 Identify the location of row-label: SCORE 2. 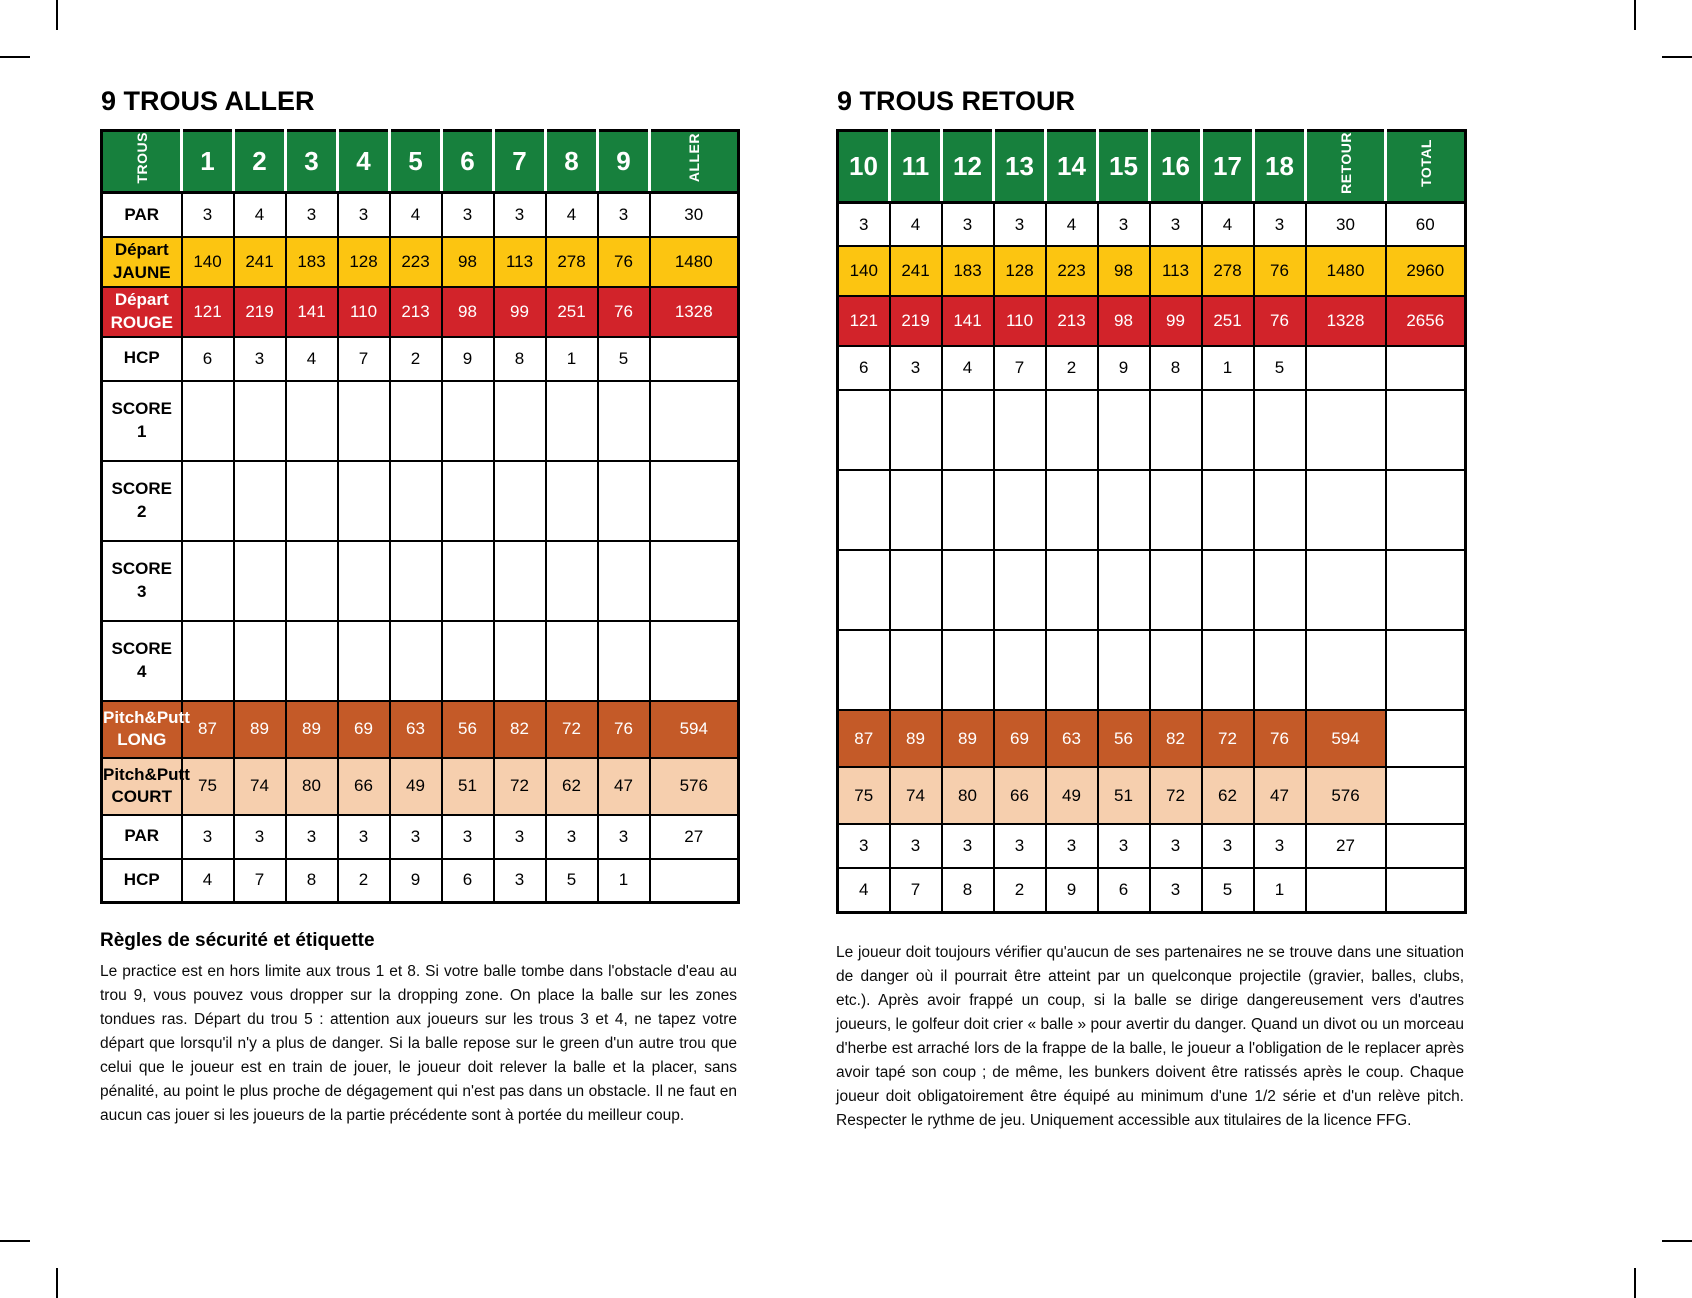
(141, 500).